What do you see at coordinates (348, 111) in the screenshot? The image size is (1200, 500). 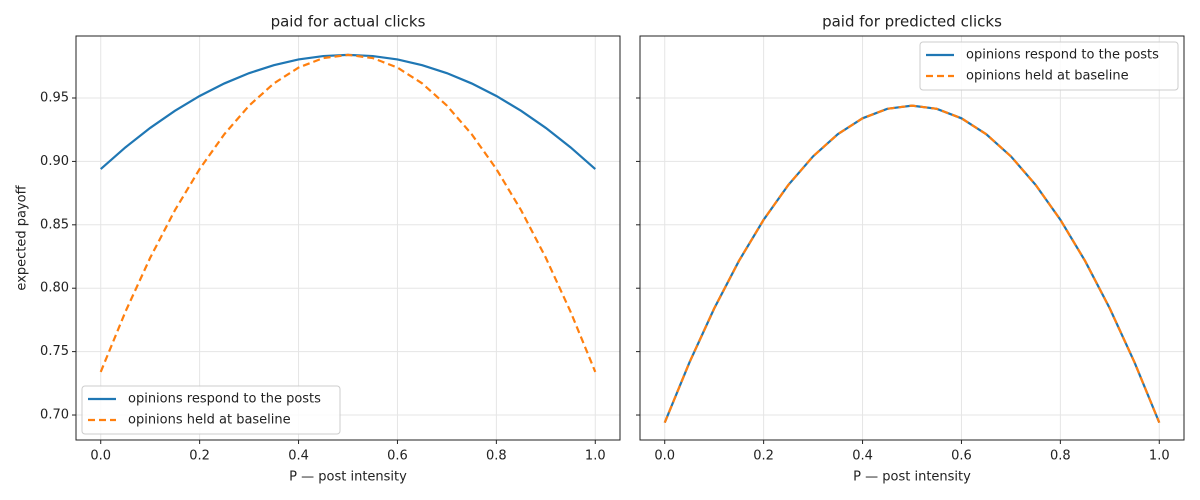 I see `series-line` at bounding box center [348, 111].